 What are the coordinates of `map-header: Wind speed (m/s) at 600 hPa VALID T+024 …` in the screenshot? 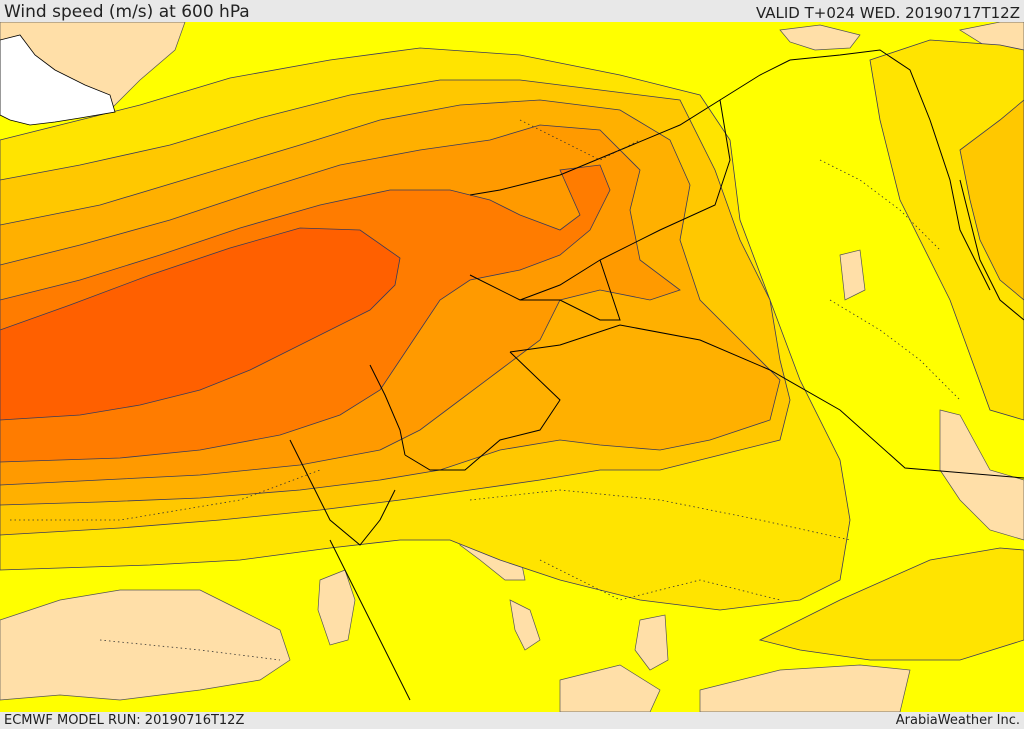 It's located at (512, 11).